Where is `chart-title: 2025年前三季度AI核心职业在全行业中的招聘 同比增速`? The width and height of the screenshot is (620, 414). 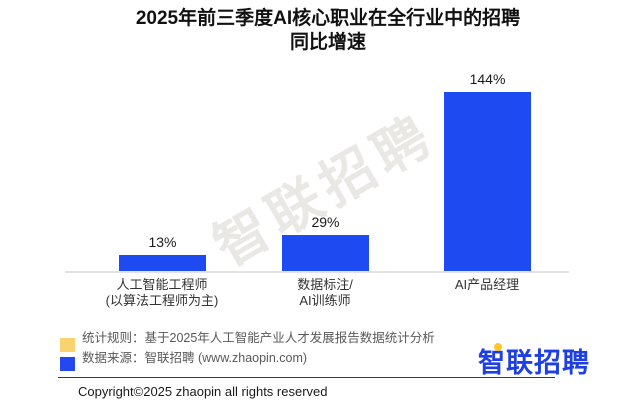 chart-title: 2025年前三季度AI核心职业在全行业中的招聘 同比增速 is located at coordinates (328, 31).